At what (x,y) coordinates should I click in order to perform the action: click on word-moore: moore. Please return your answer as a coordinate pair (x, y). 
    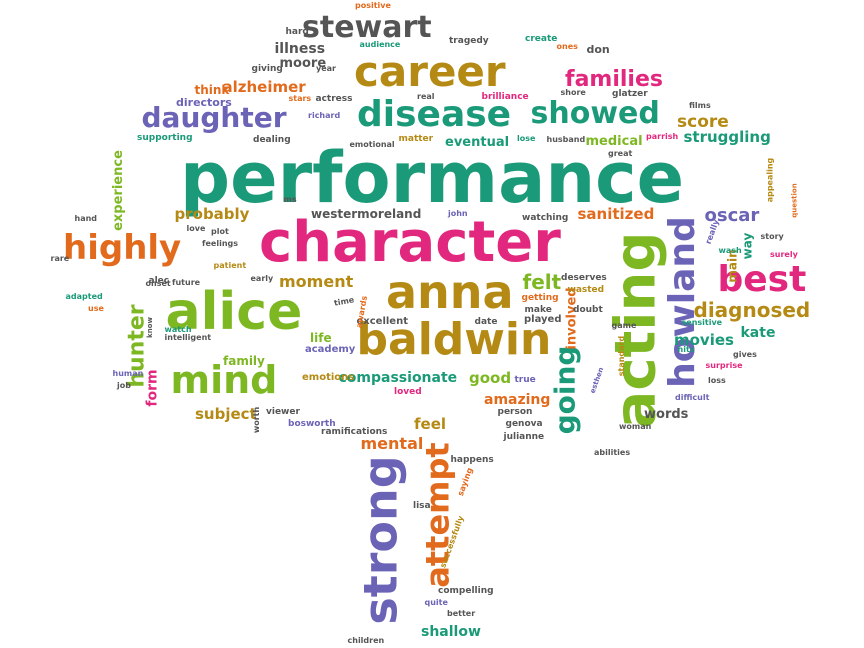
    Looking at the image, I should click on (303, 63).